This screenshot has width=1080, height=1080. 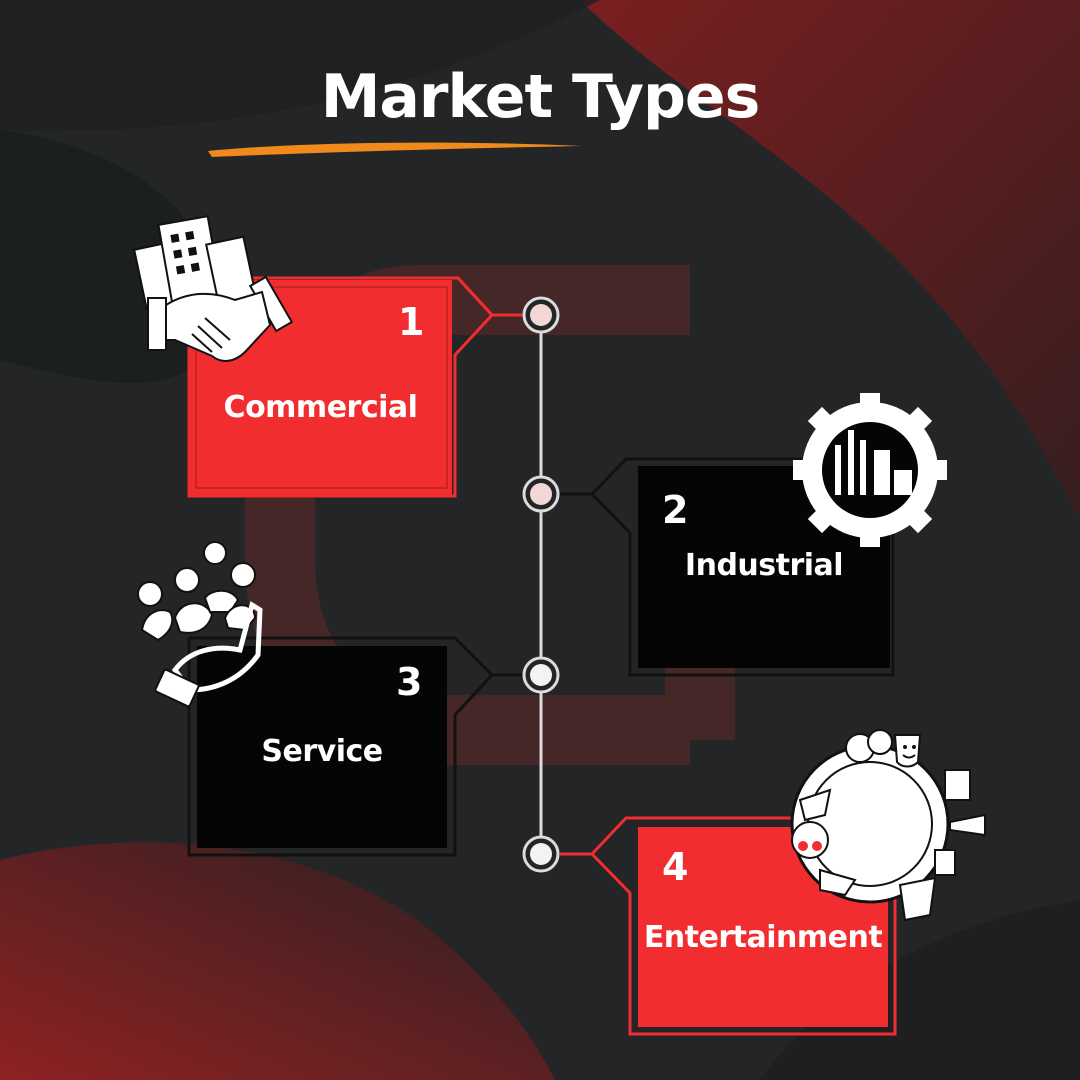 I want to click on title-underline, so click(x=395, y=149).